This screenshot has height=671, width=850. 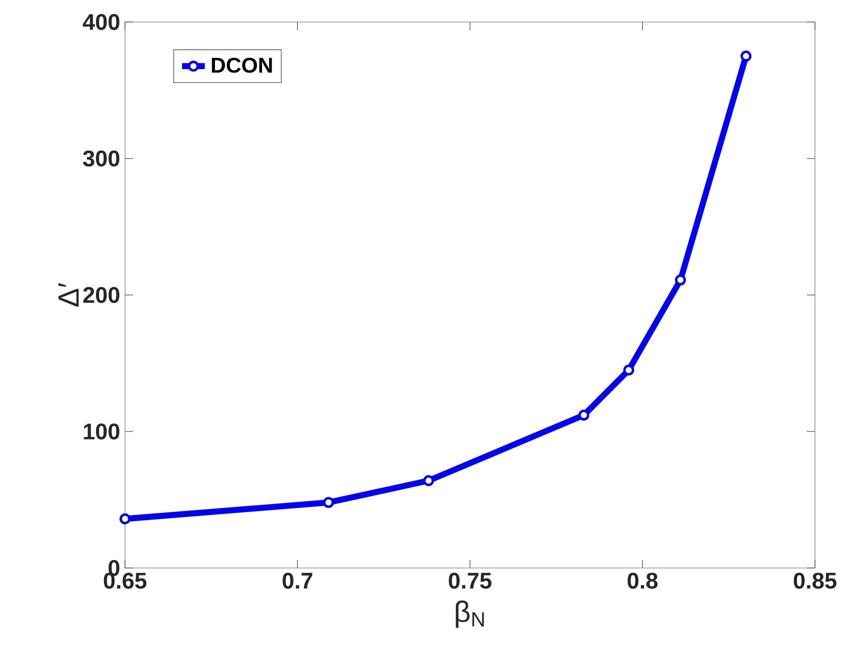 What do you see at coordinates (101, 295) in the screenshot?
I see `y-tick-label: 200` at bounding box center [101, 295].